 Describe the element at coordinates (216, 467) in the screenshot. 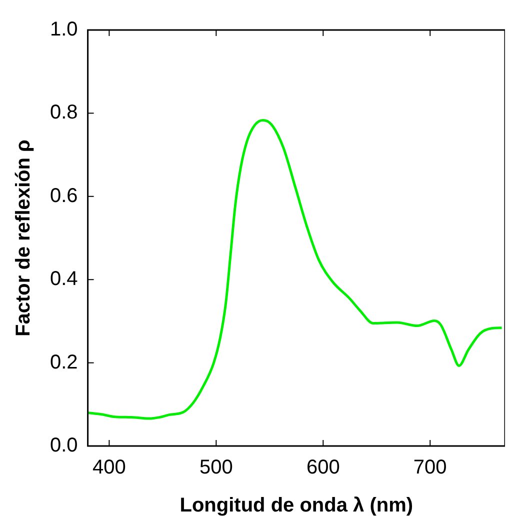

I see `x-tick-label: 500` at that location.